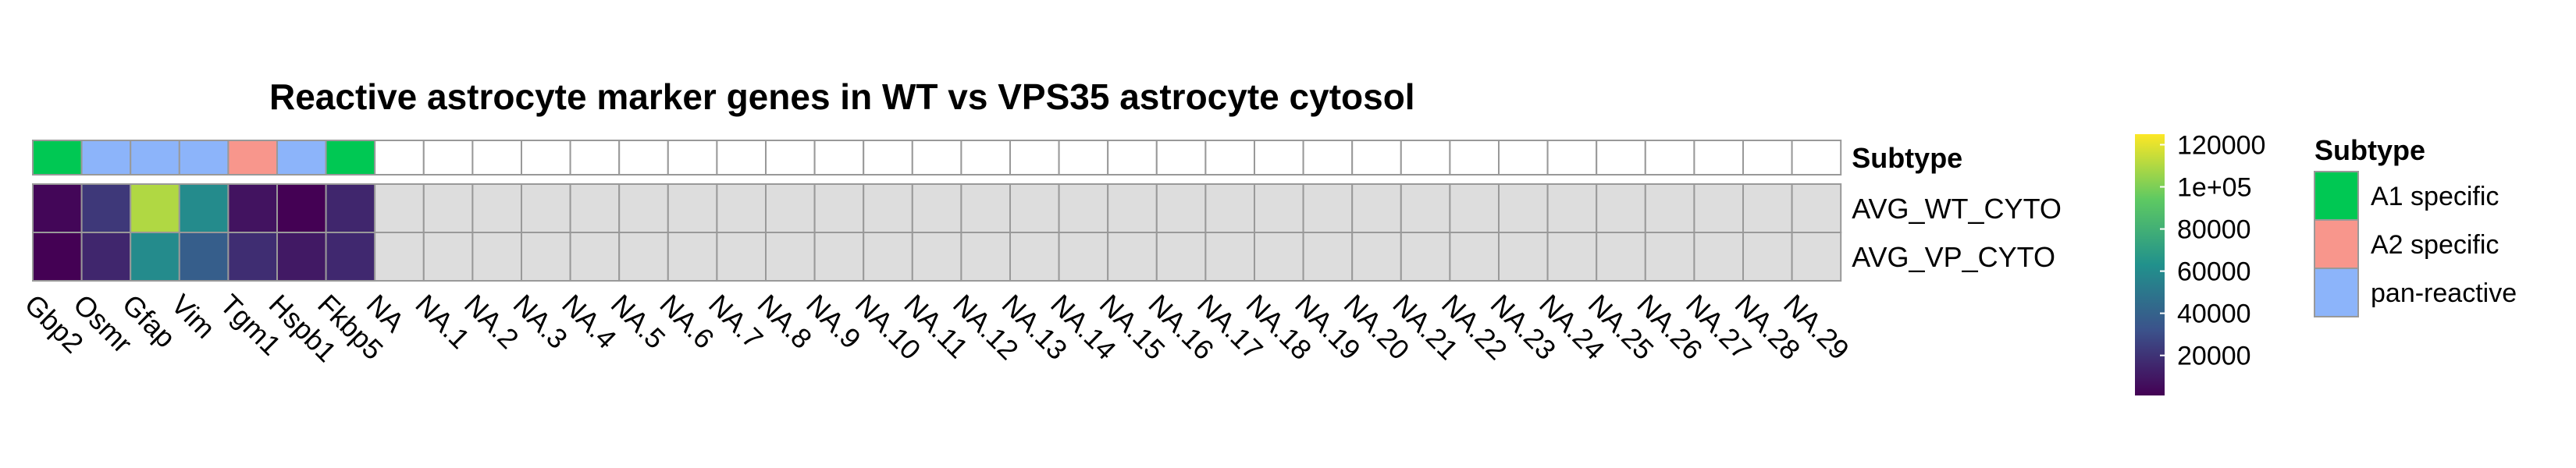 This screenshot has height=468, width=2576. I want to click on heatmap-cell-AVG_WT_CYTO-Gbp2, so click(57, 208).